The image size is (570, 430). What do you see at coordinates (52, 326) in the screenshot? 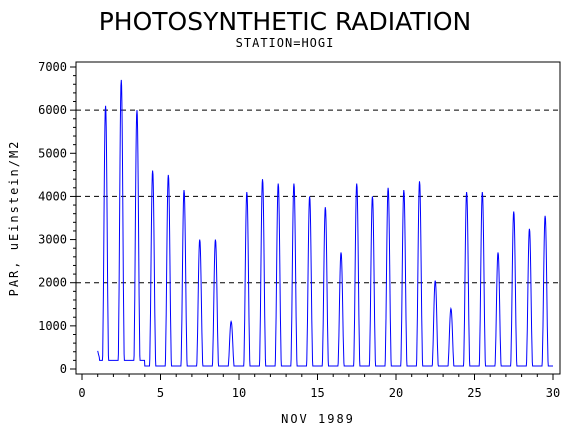
I see `y-tick-label: 1000` at bounding box center [52, 326].